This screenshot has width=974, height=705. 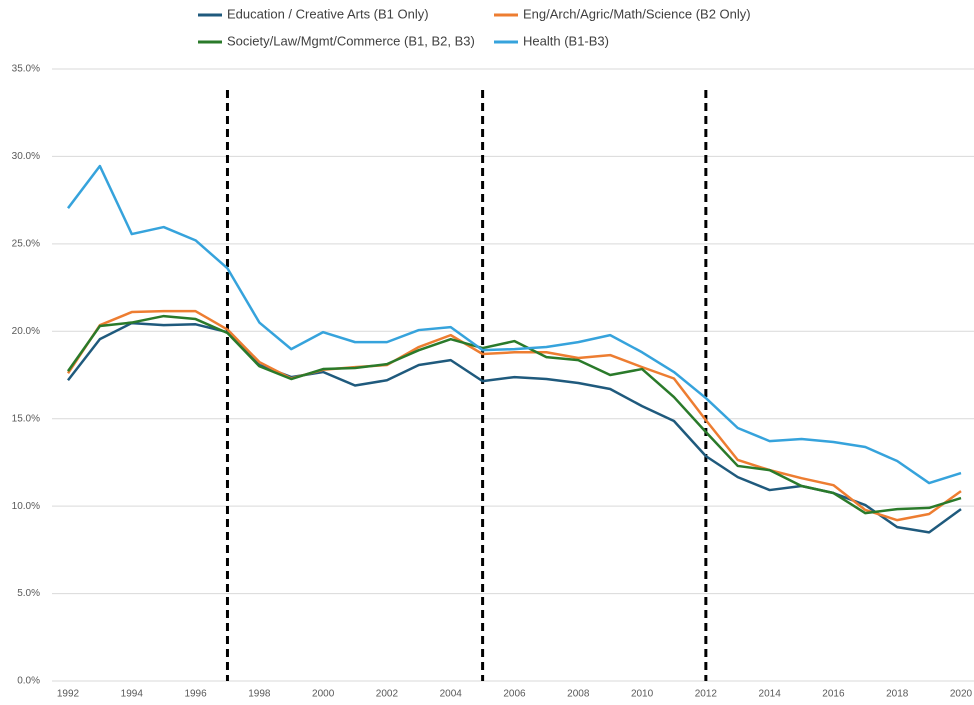 I want to click on x-tick-label: 1992, so click(x=68, y=694).